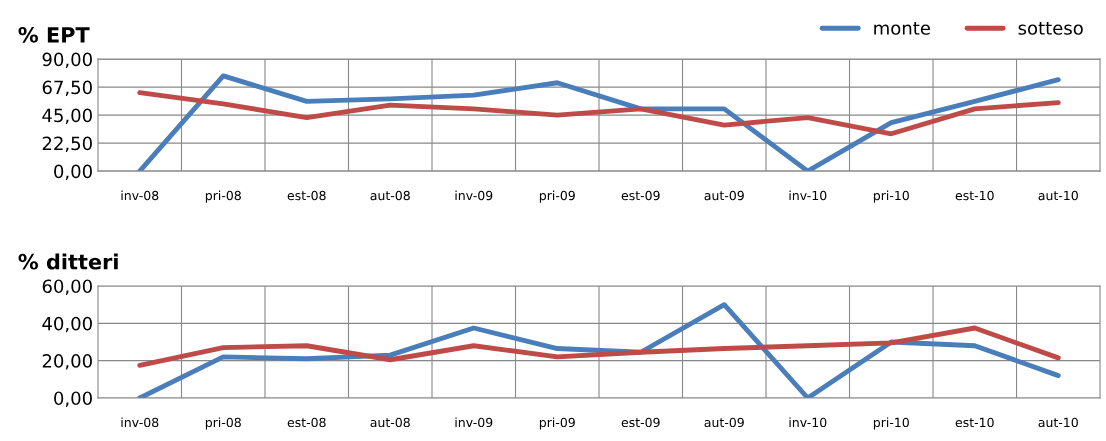 This screenshot has width=1106, height=441. Describe the element at coordinates (67, 60) in the screenshot. I see `y-tick-label: 90,00` at that location.